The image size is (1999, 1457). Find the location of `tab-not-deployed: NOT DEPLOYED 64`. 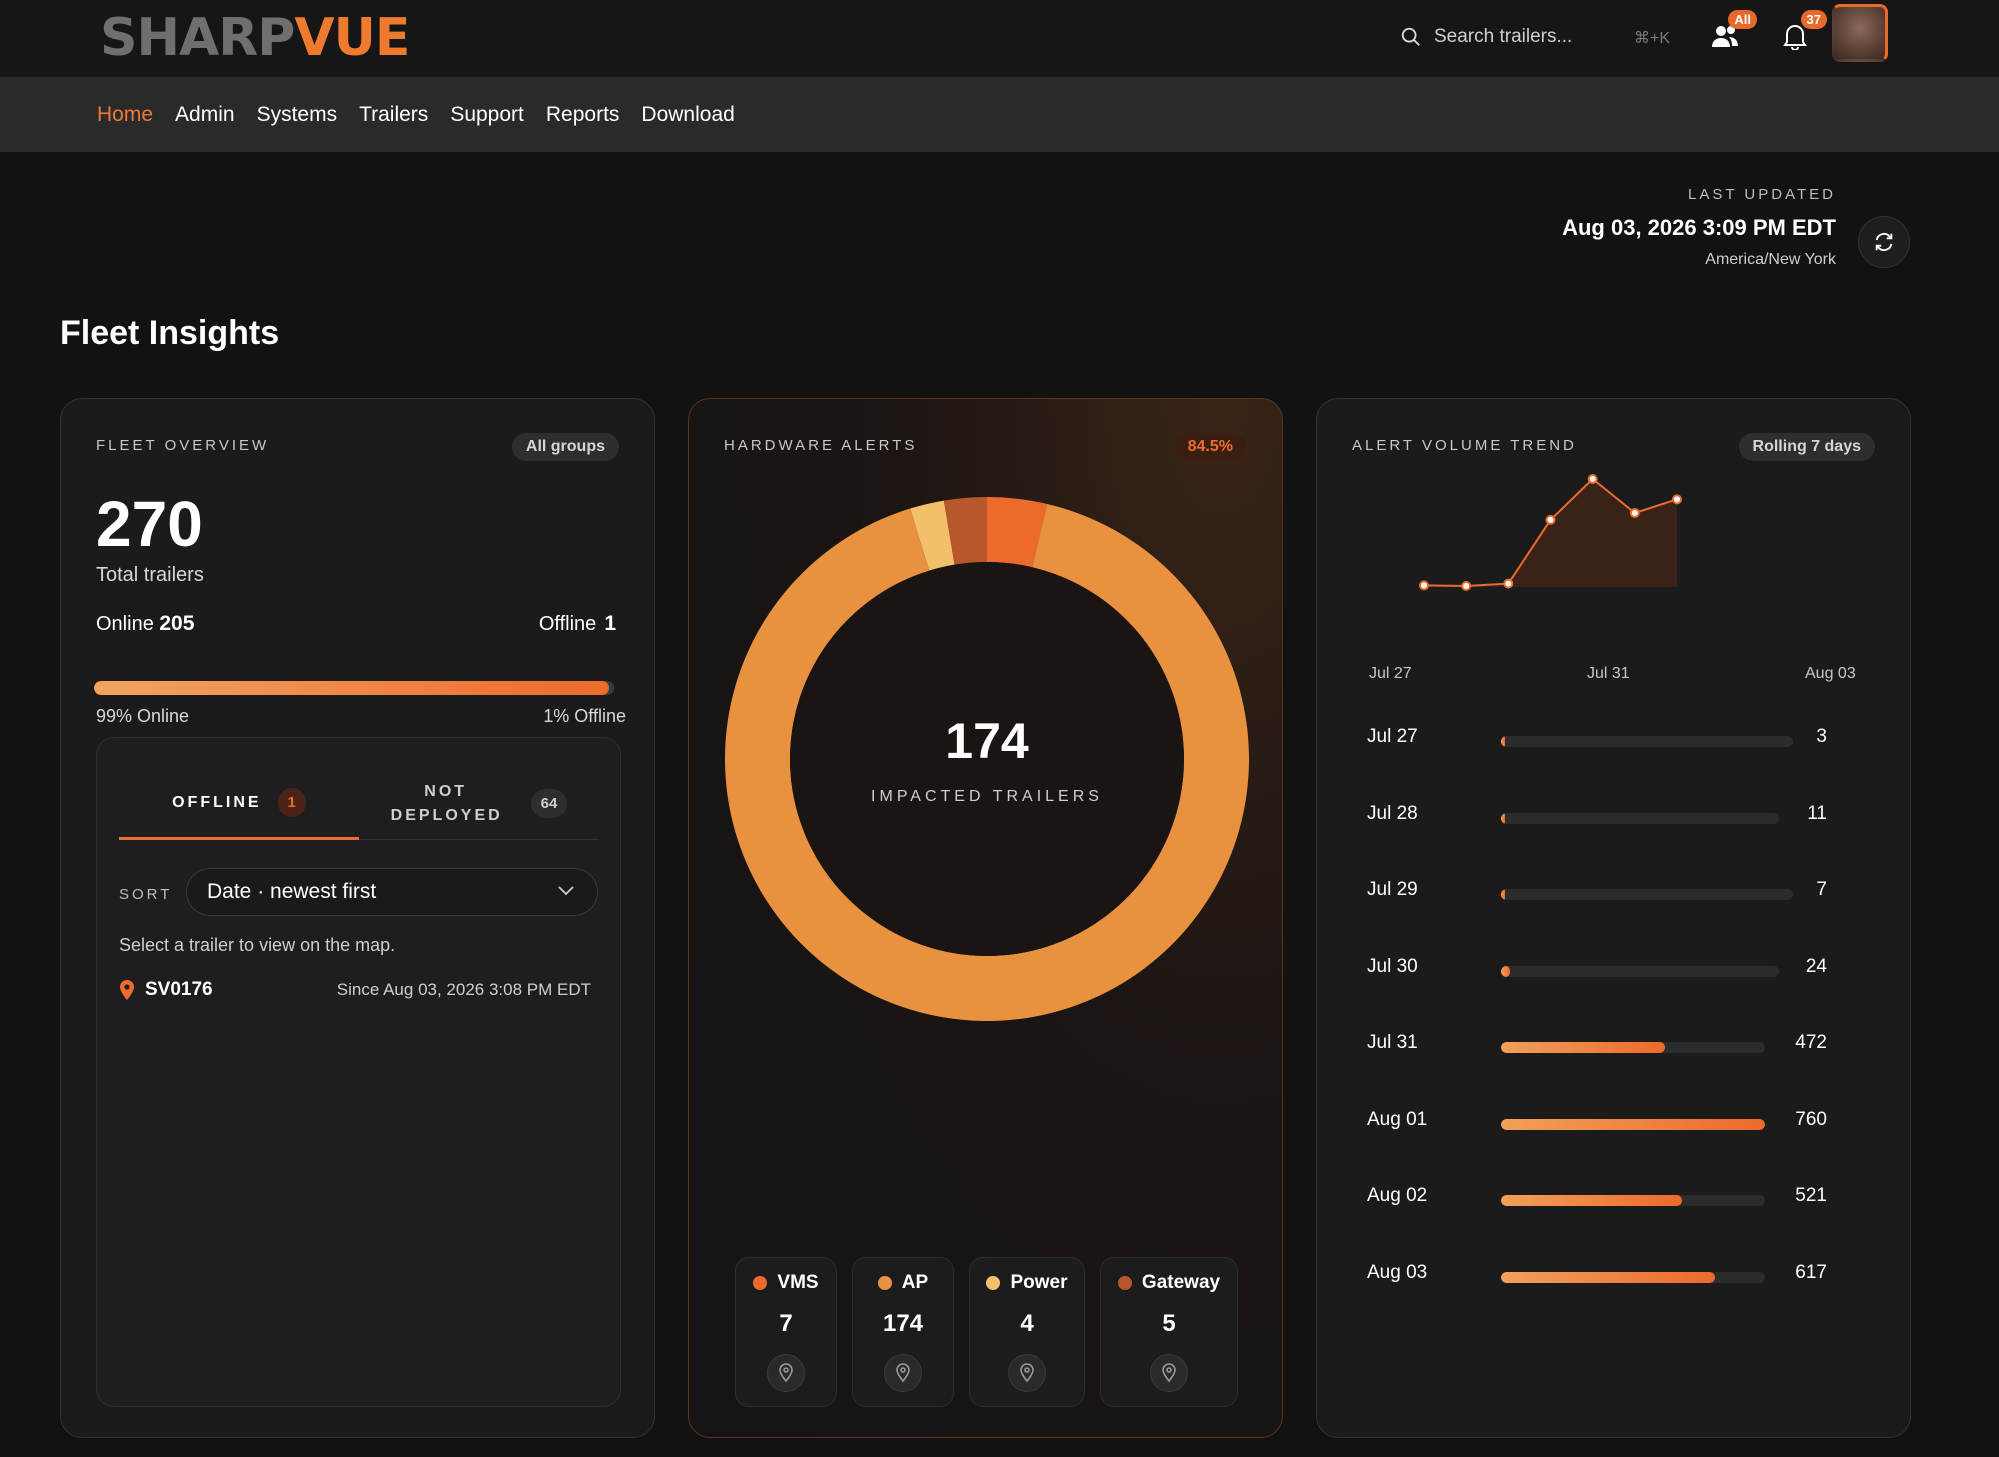

tab-not-deployed: NOT DEPLOYED 64 is located at coordinates (479, 804).